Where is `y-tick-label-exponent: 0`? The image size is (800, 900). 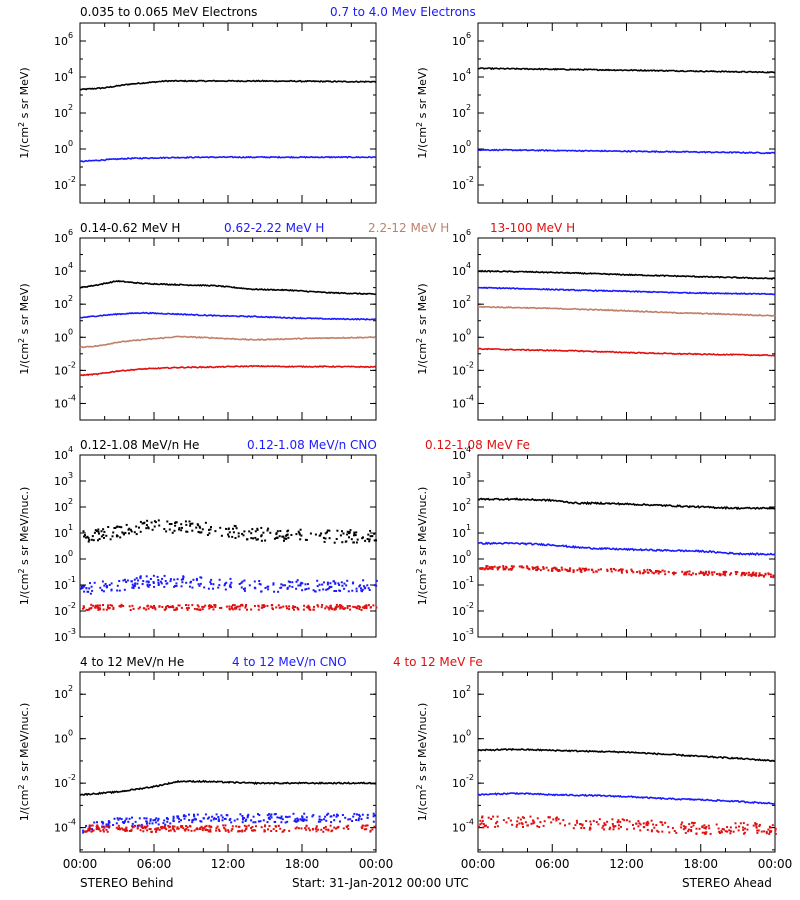
y-tick-label-exponent: 0 is located at coordinates (468, 733).